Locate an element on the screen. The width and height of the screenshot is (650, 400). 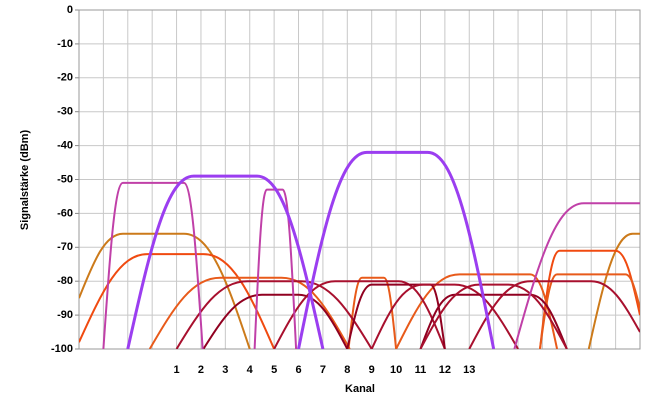
x-tick-label: 10 is located at coordinates (396, 370).